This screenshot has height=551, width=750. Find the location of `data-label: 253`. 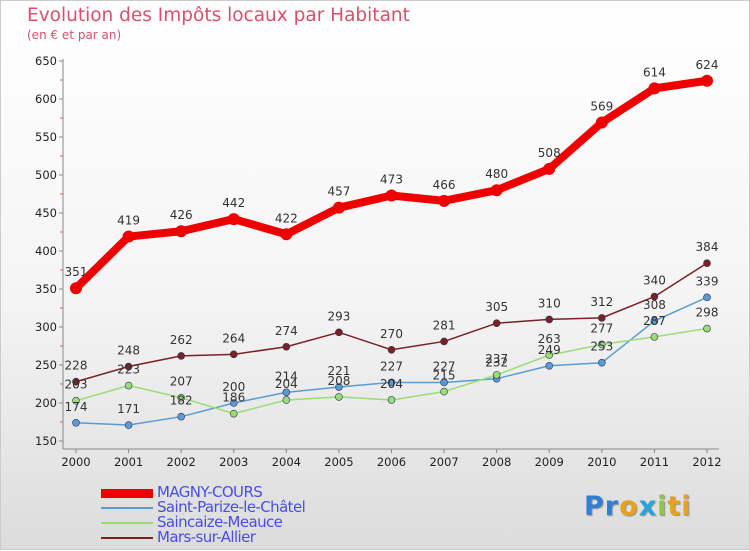

data-label: 253 is located at coordinates (601, 347).